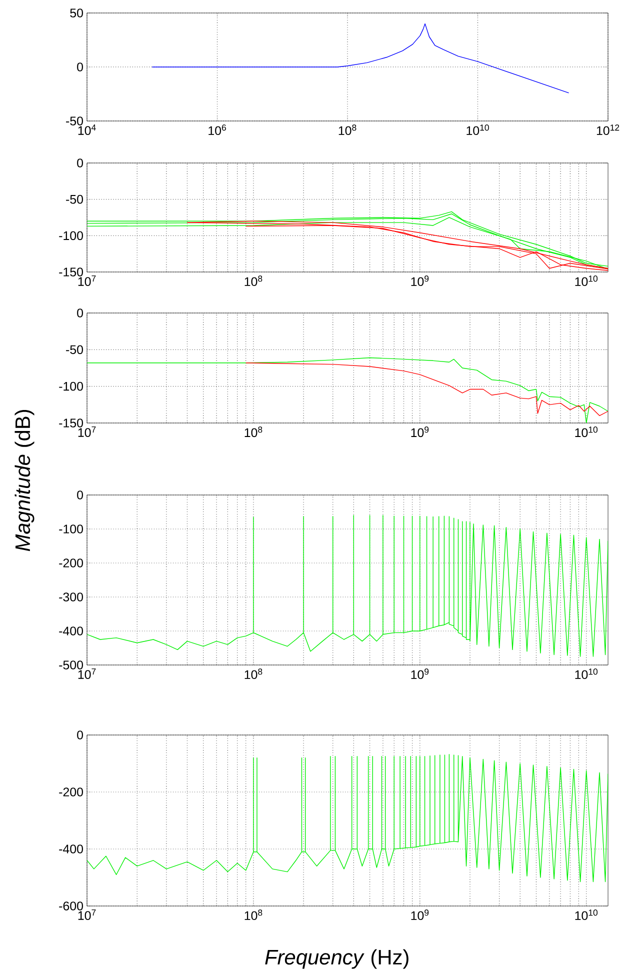 The height and width of the screenshot is (978, 621). What do you see at coordinates (71, 665) in the screenshot?
I see `y-tick-label: -500` at bounding box center [71, 665].